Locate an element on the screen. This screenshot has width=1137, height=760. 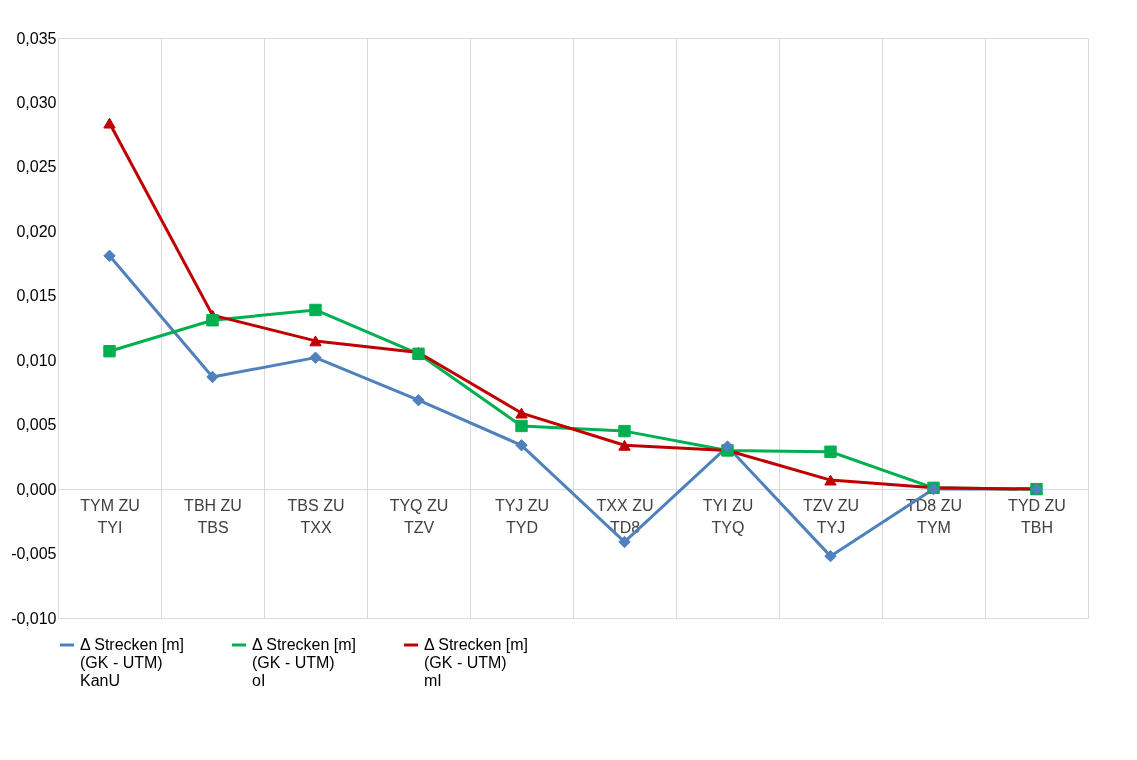
x-tick-label: TYI ZU TYQ is located at coordinates (728, 516).